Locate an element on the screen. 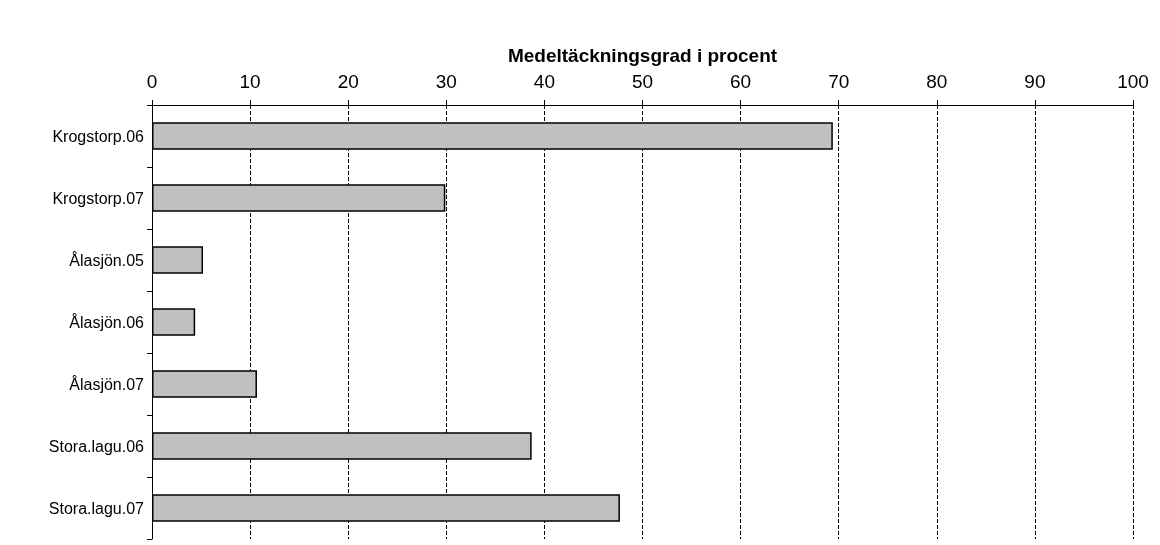 The image size is (1160, 545). y-tick-label: Stora.lagu.06 is located at coordinates (96, 446).